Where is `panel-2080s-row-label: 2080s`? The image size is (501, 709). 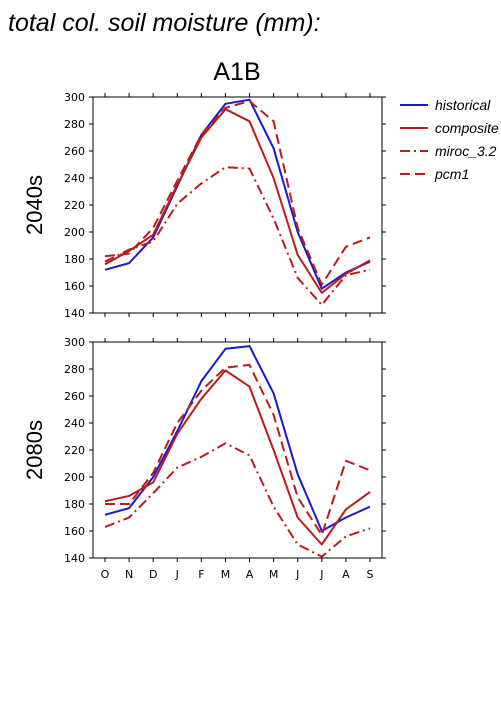 panel-2080s-row-label: 2080s is located at coordinates (34, 450).